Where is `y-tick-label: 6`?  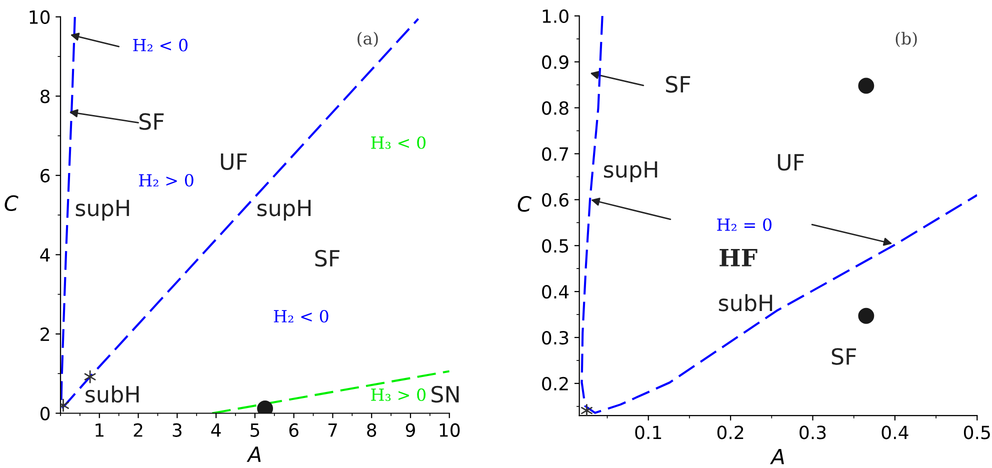 y-tick-label: 6 is located at coordinates (45, 175).